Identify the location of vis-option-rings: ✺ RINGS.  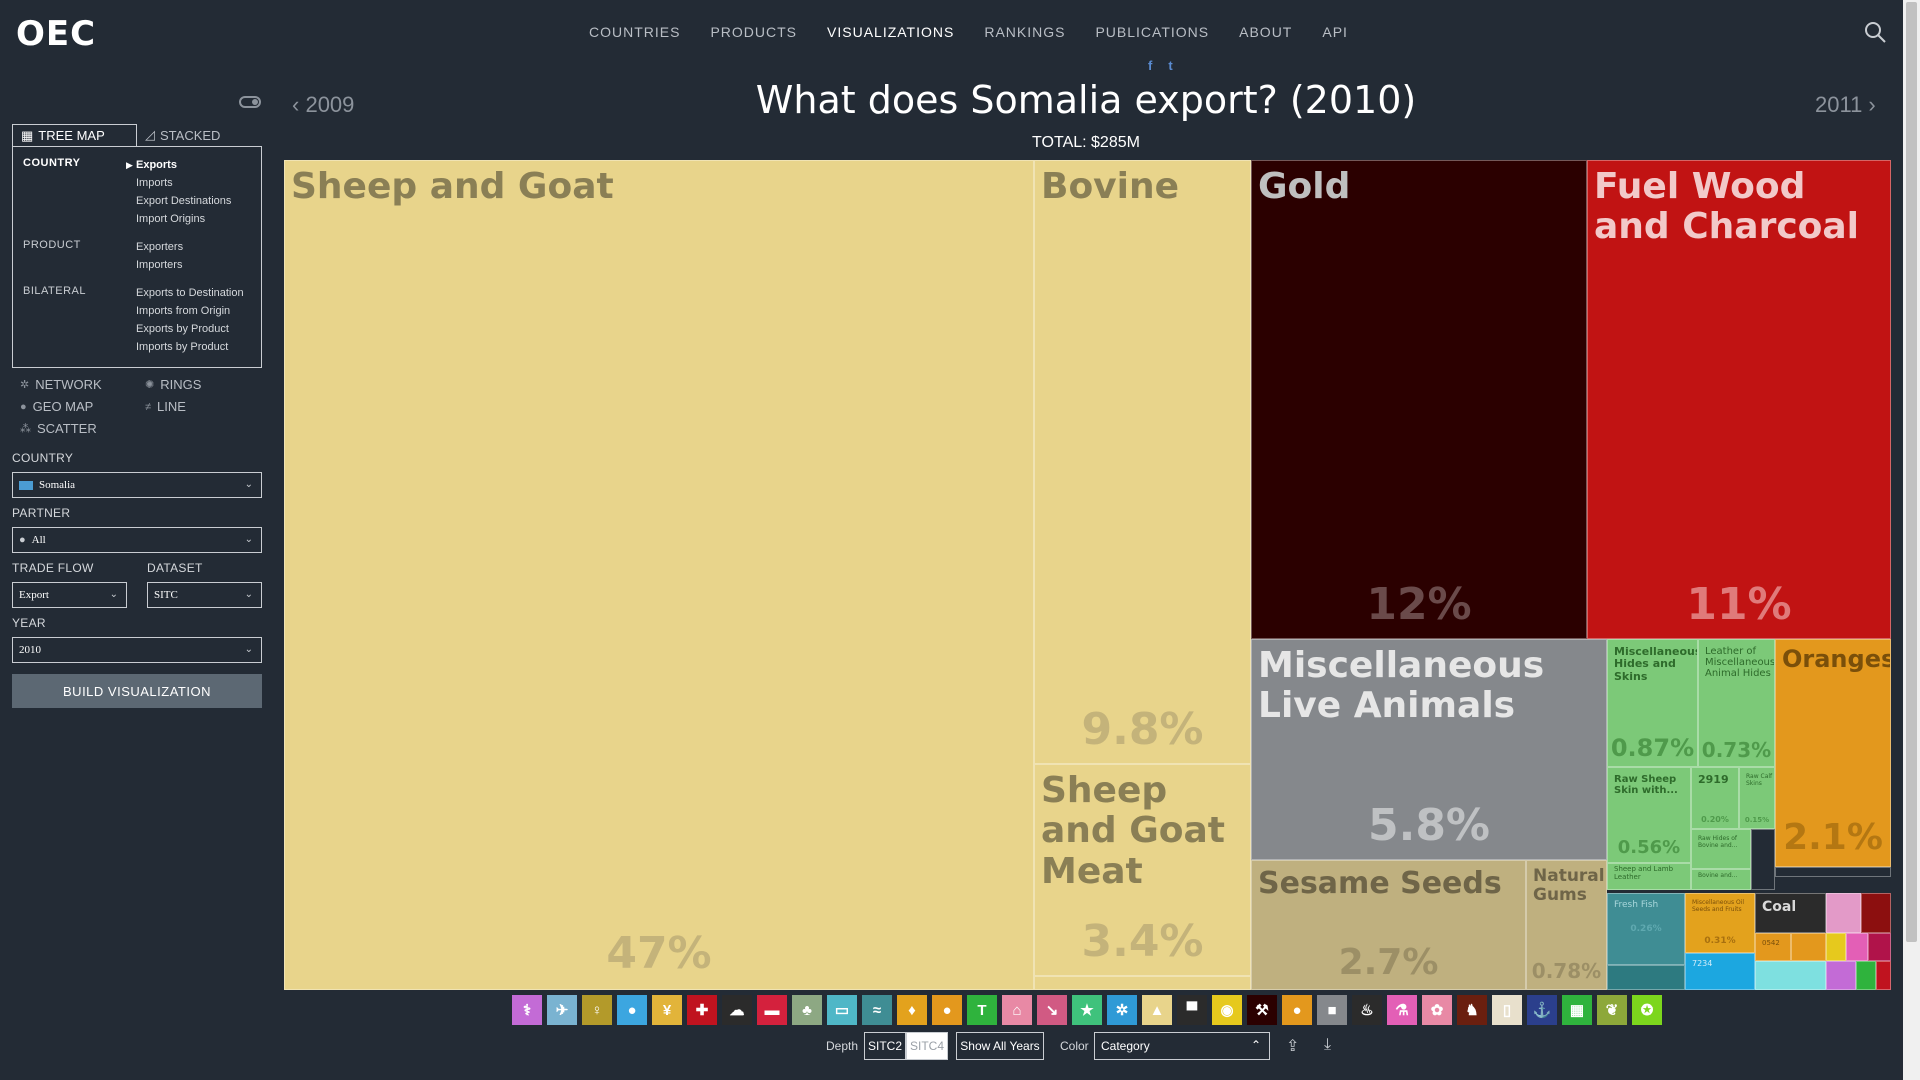
(173, 384).